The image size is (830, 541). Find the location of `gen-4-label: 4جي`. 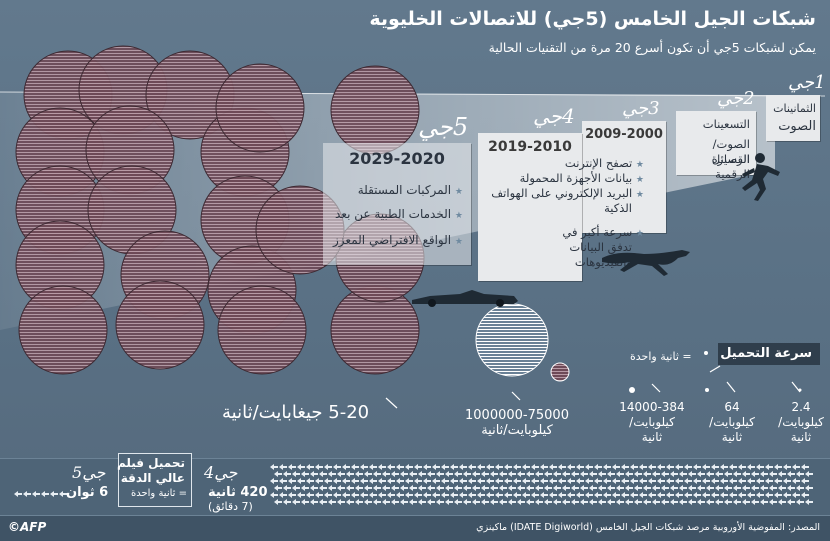

gen-4-label: 4جي is located at coordinates (554, 116).